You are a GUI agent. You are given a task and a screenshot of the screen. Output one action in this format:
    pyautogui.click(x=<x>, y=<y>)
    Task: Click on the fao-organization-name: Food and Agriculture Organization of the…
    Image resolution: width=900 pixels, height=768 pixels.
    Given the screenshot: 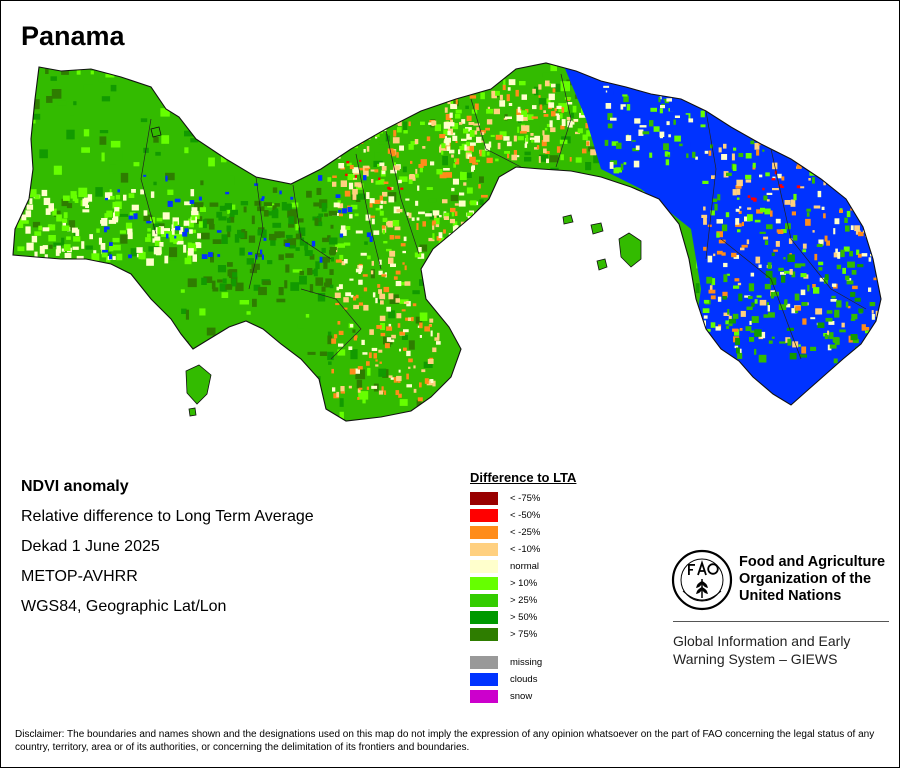 What is the action you would take?
    pyautogui.click(x=812, y=579)
    